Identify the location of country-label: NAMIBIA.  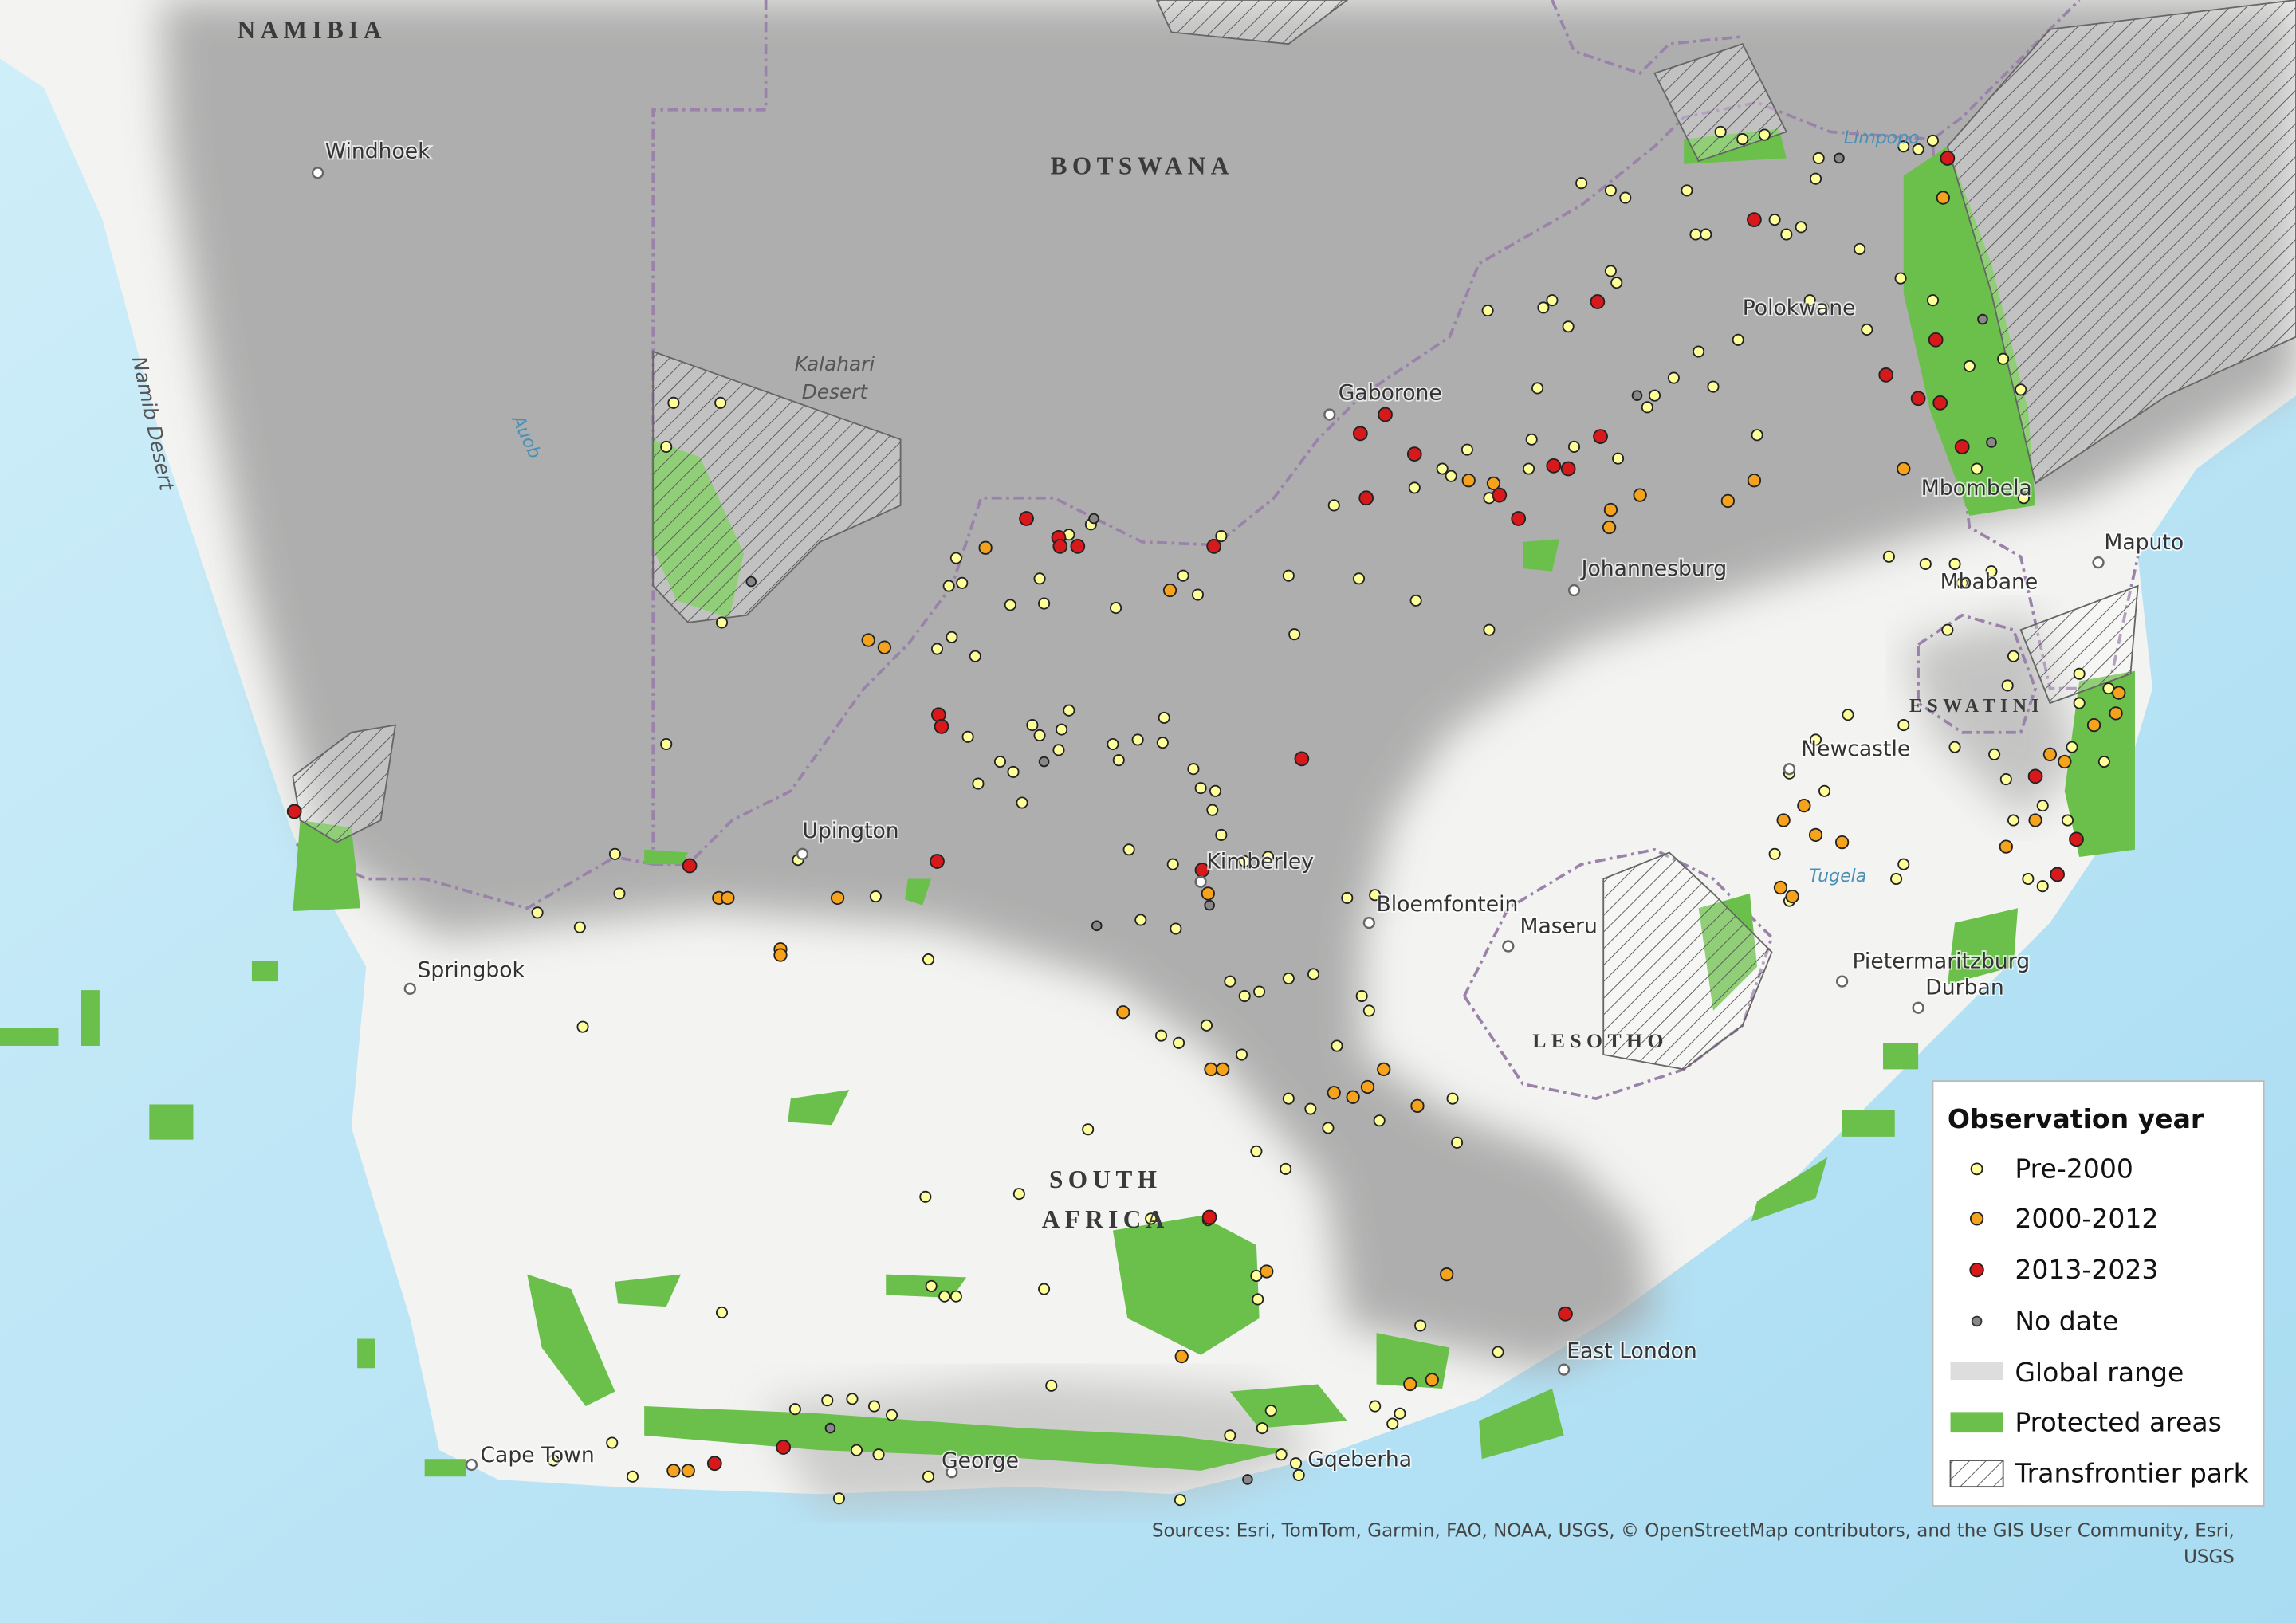
(312, 30).